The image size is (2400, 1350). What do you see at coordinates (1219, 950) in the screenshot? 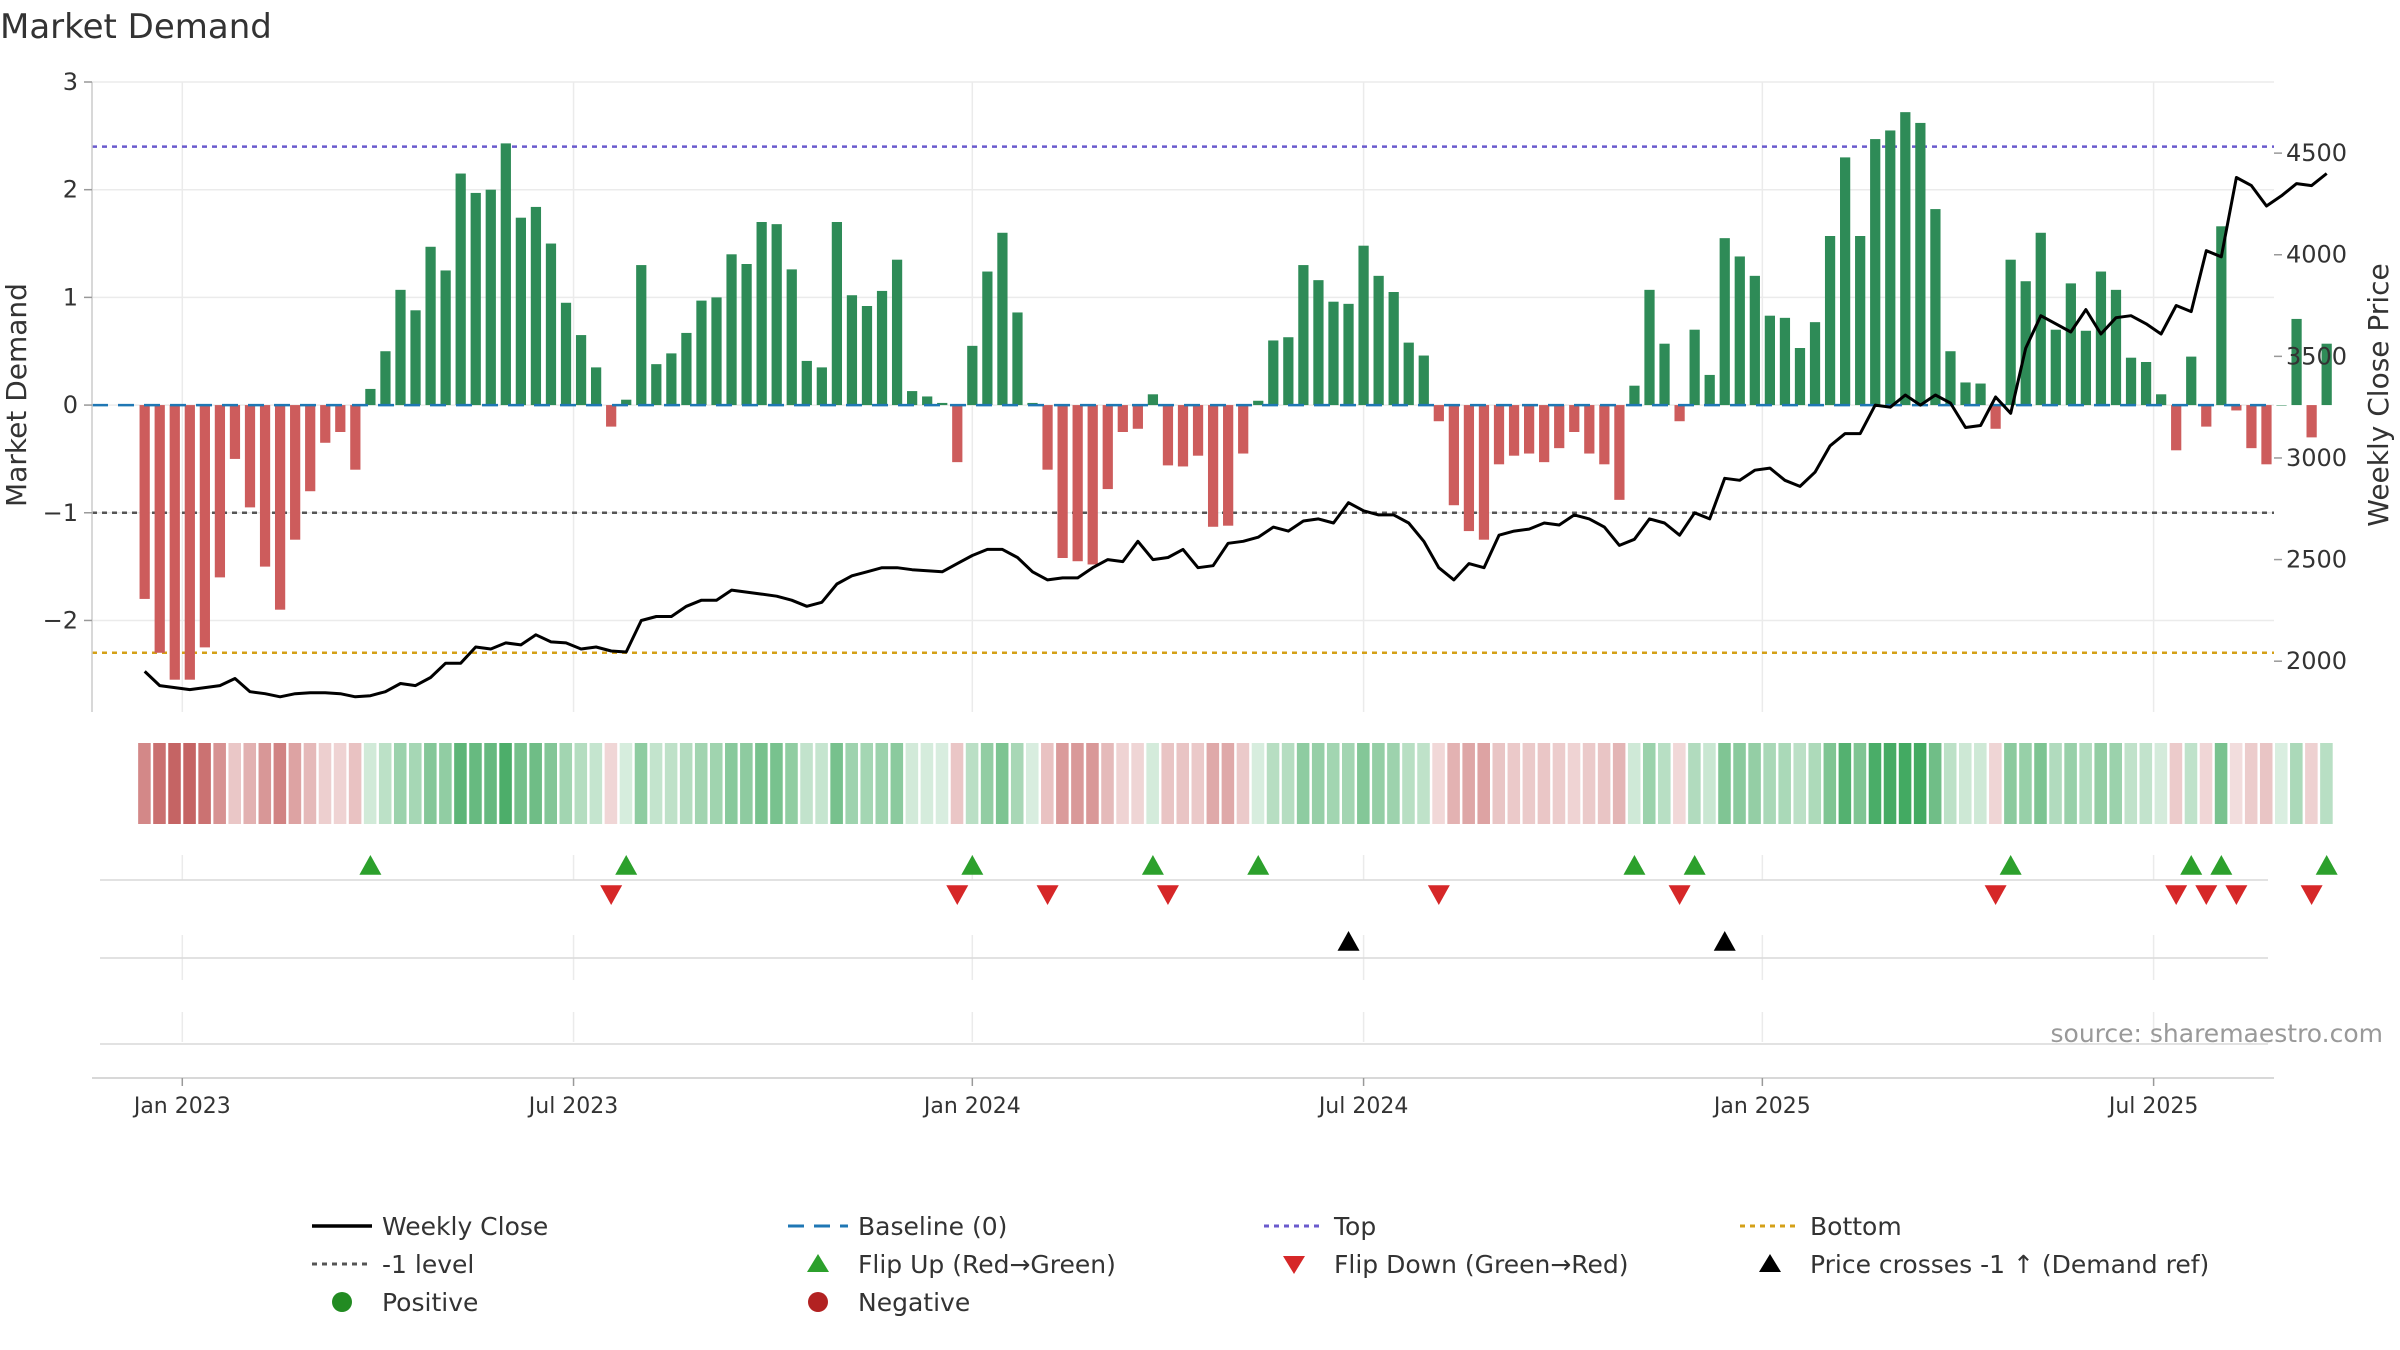
I see `event-markers` at bounding box center [1219, 950].